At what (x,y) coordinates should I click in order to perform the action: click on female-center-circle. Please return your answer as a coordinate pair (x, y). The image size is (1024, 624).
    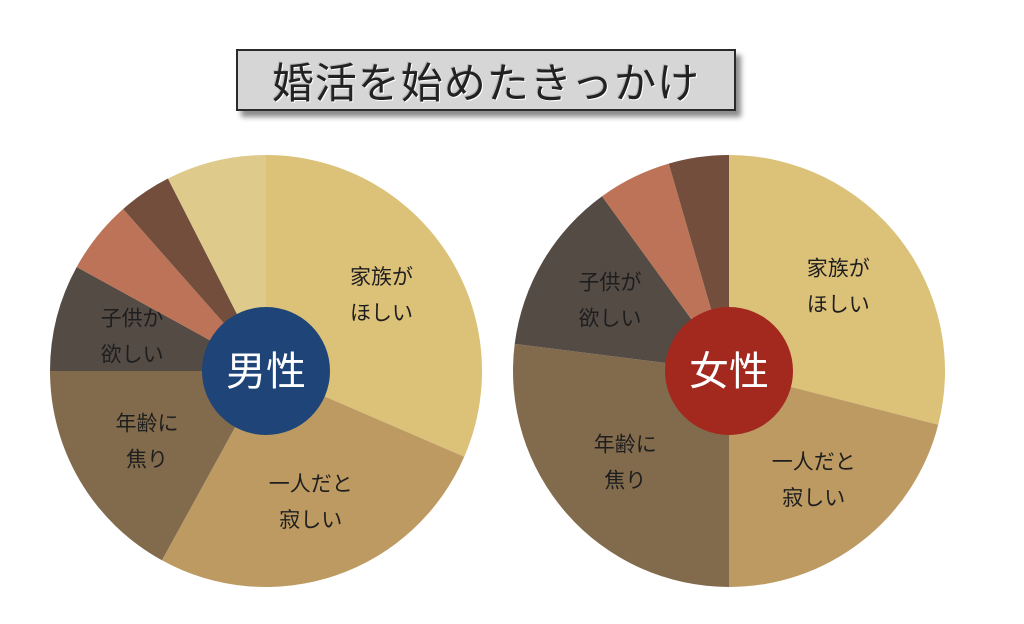
    Looking at the image, I should click on (729, 371).